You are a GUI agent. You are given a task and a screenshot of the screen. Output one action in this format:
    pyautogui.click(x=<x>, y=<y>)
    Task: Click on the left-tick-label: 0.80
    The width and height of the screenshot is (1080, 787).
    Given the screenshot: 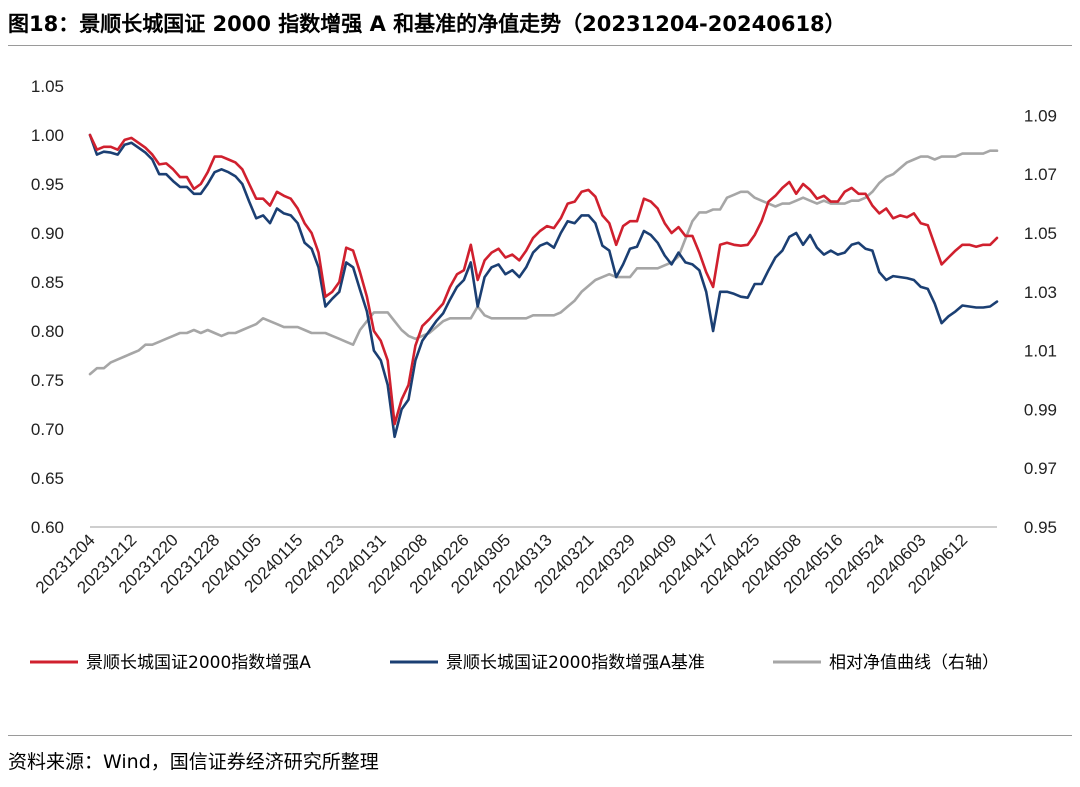 What is the action you would take?
    pyautogui.click(x=47, y=331)
    